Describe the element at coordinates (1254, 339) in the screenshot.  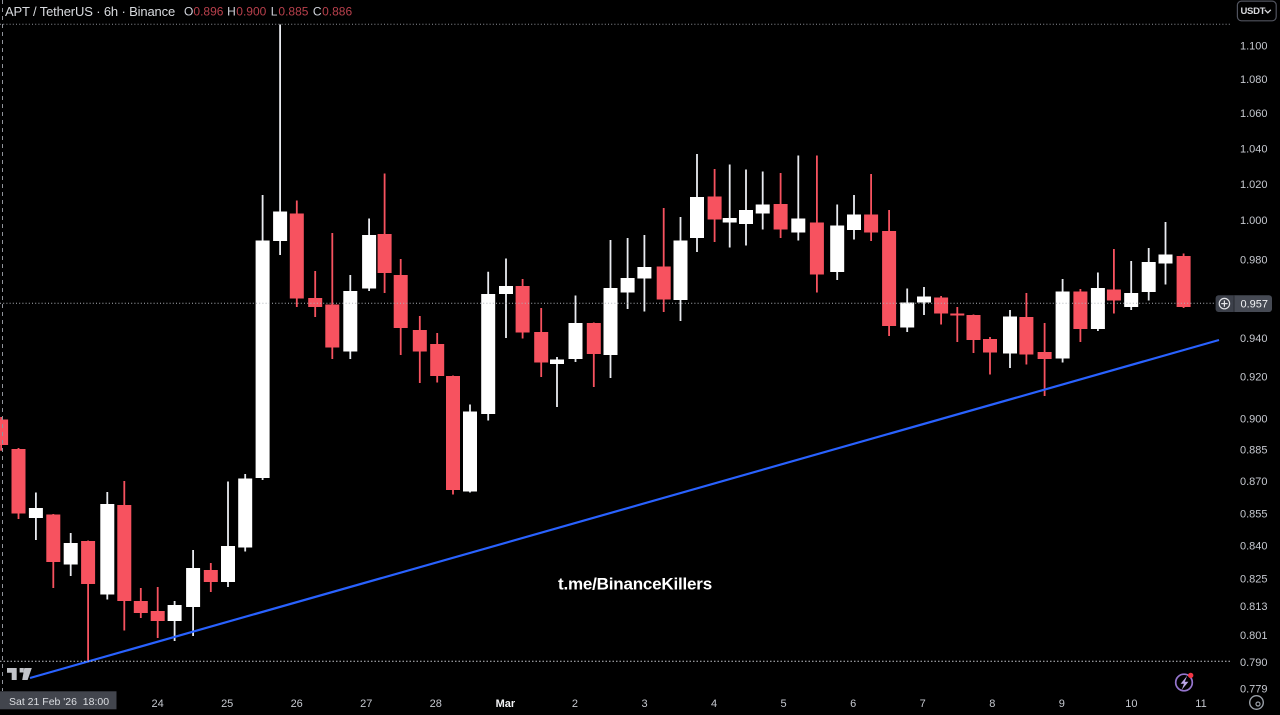
I see `svg-text: 0.940` at that location.